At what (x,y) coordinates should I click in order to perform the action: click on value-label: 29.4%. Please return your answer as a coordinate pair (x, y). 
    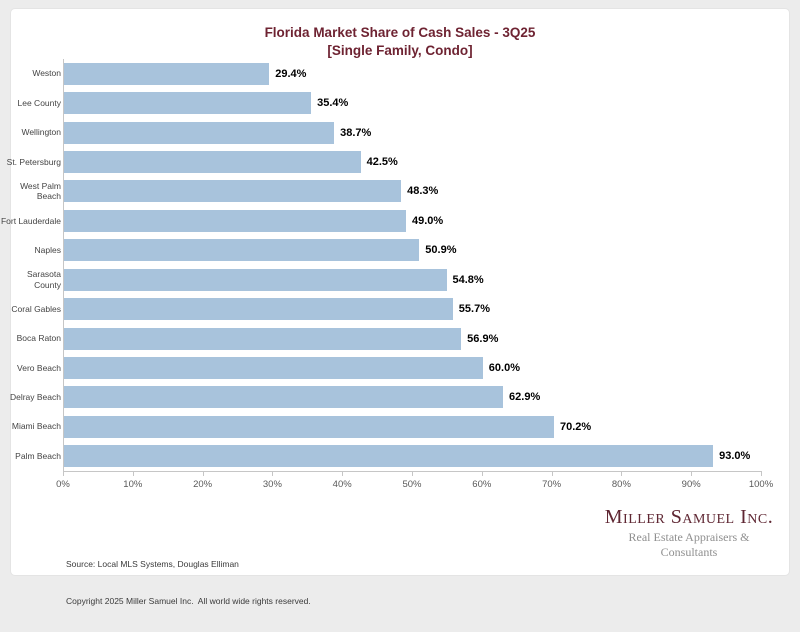
    Looking at the image, I should click on (291, 73).